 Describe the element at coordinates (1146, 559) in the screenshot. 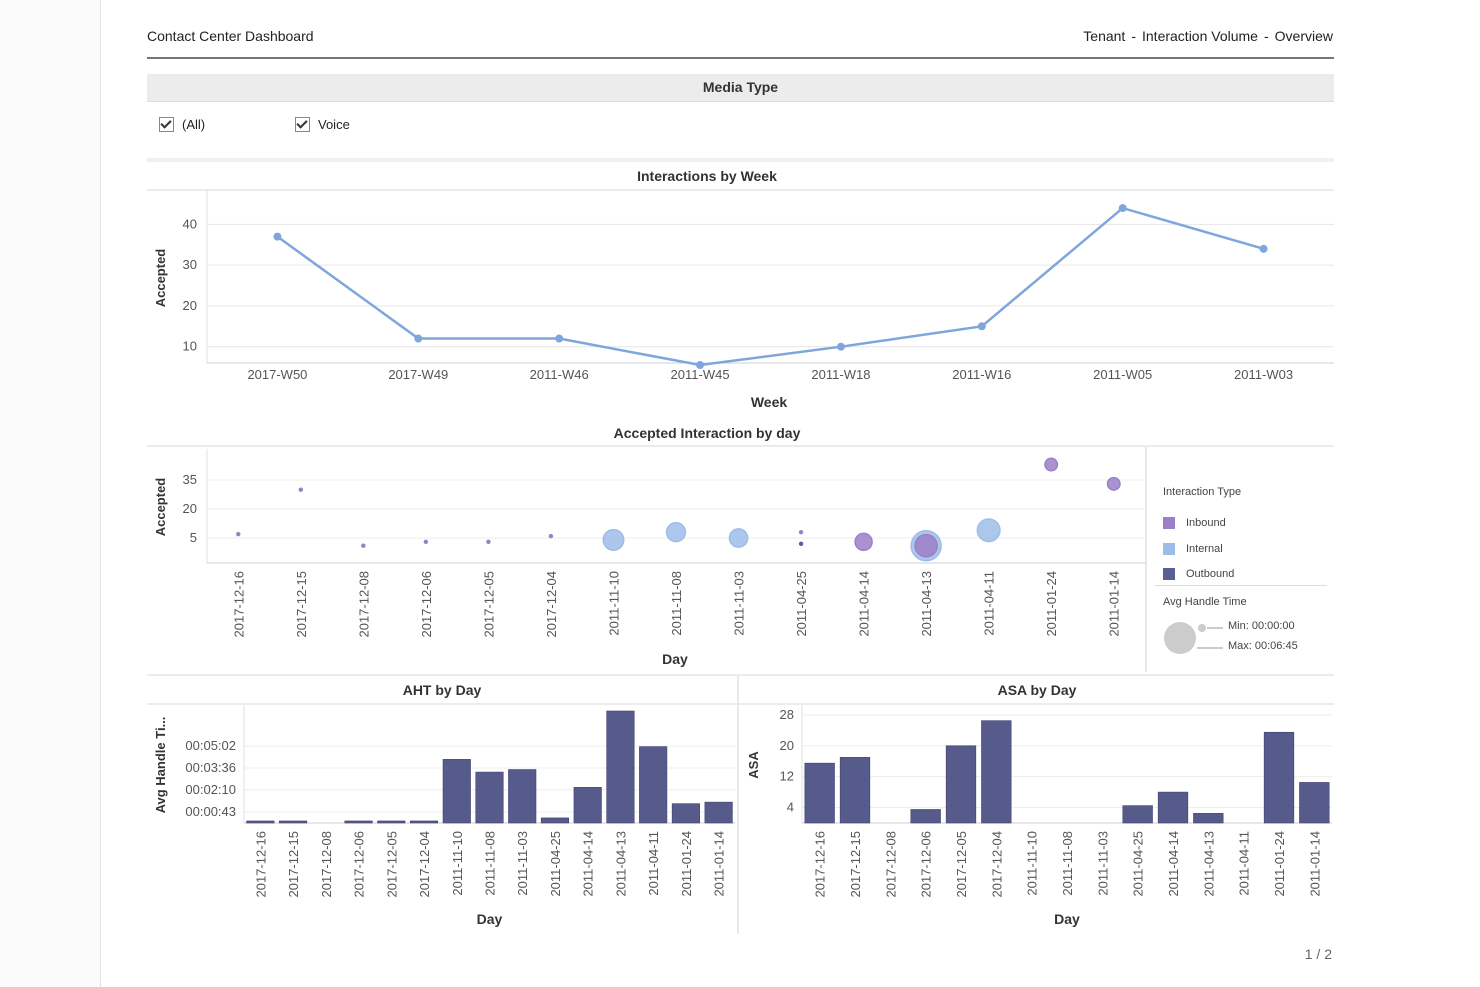

I see `legend-divider` at that location.